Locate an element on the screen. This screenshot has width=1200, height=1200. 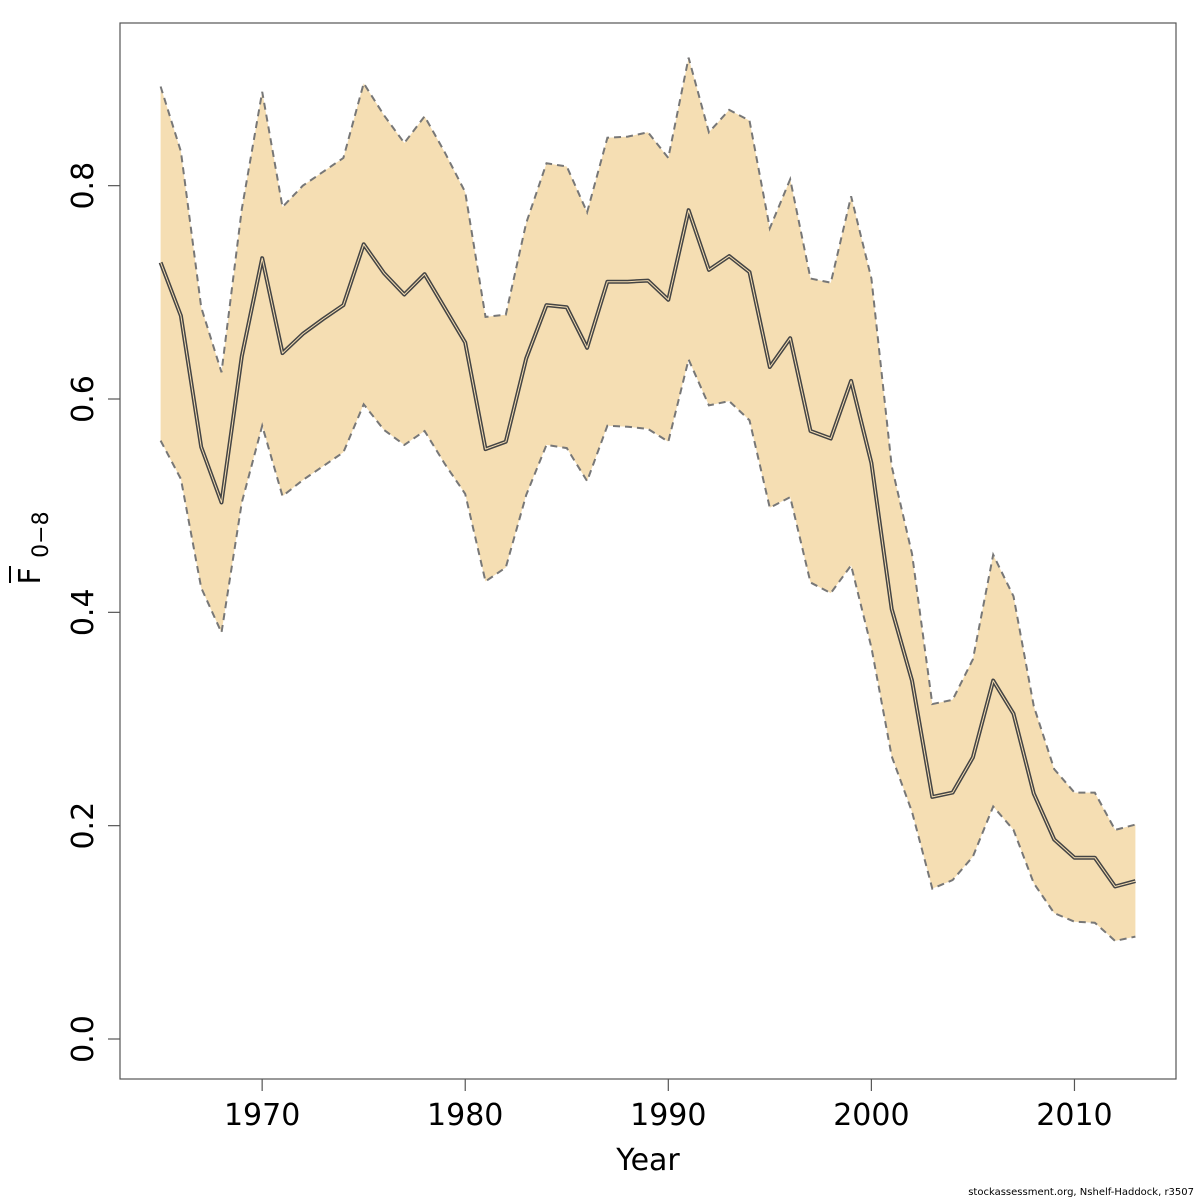
y-tick-label: 0.4 is located at coordinates (83, 612).